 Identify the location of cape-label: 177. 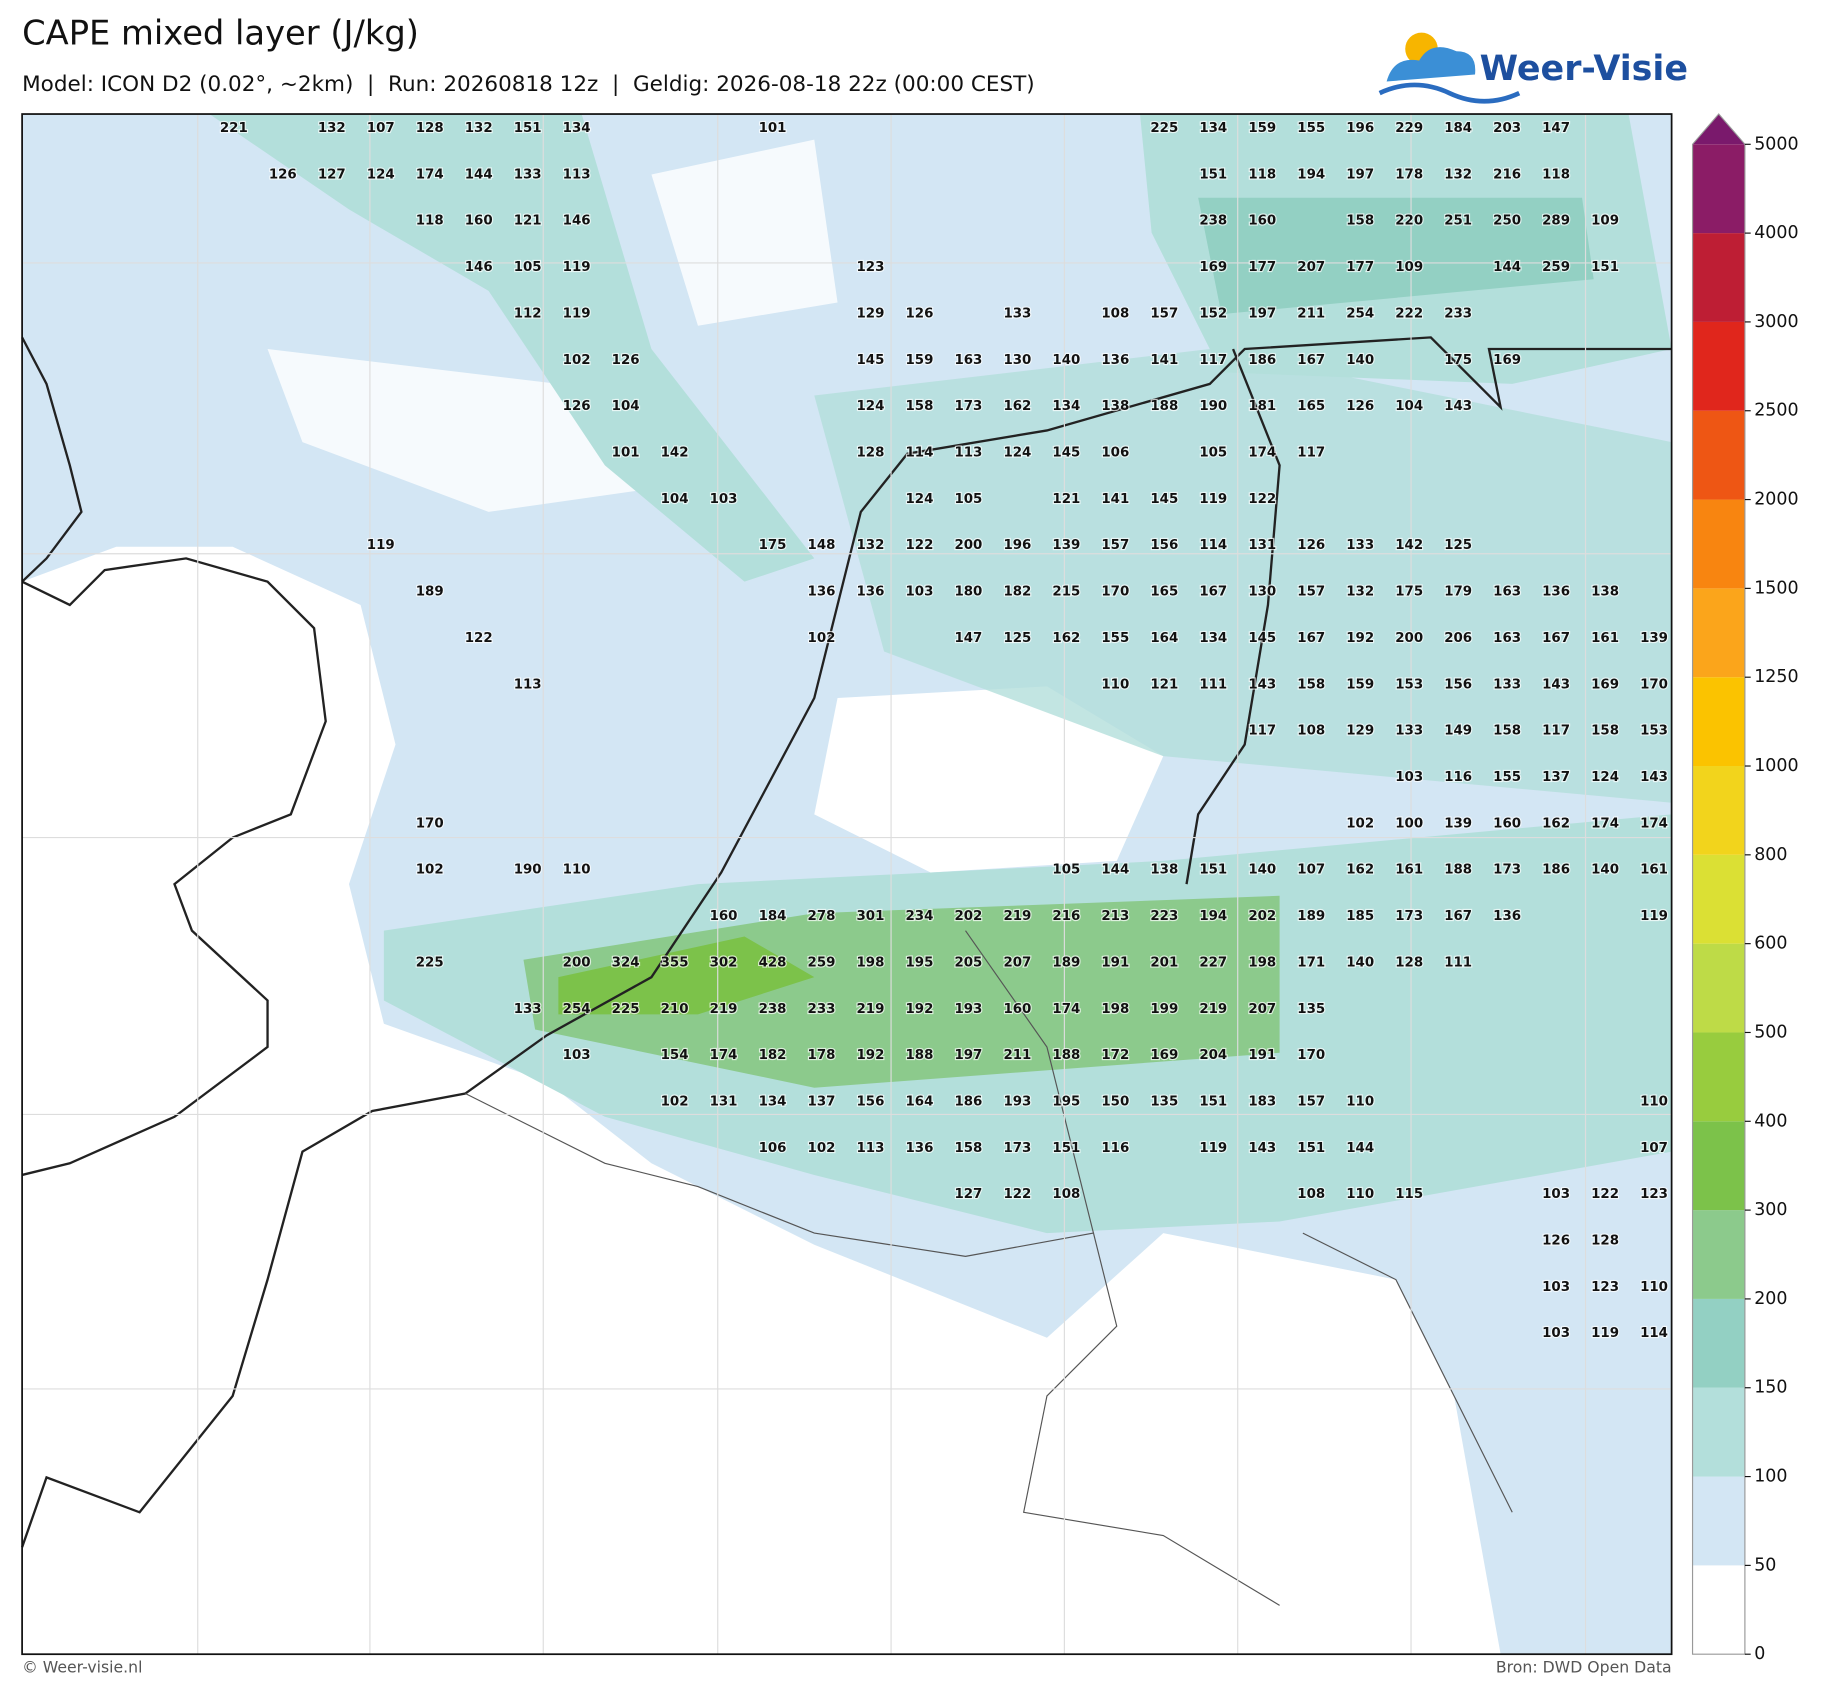
(1360, 267).